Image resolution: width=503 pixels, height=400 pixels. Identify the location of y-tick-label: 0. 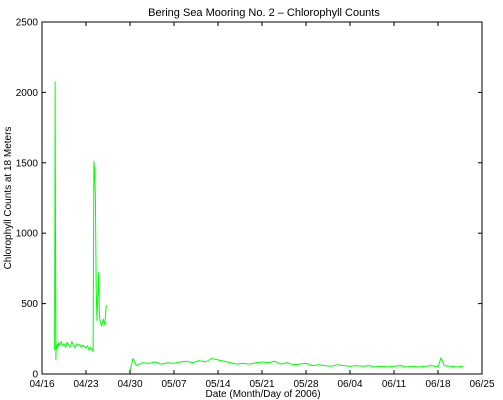
(35, 375).